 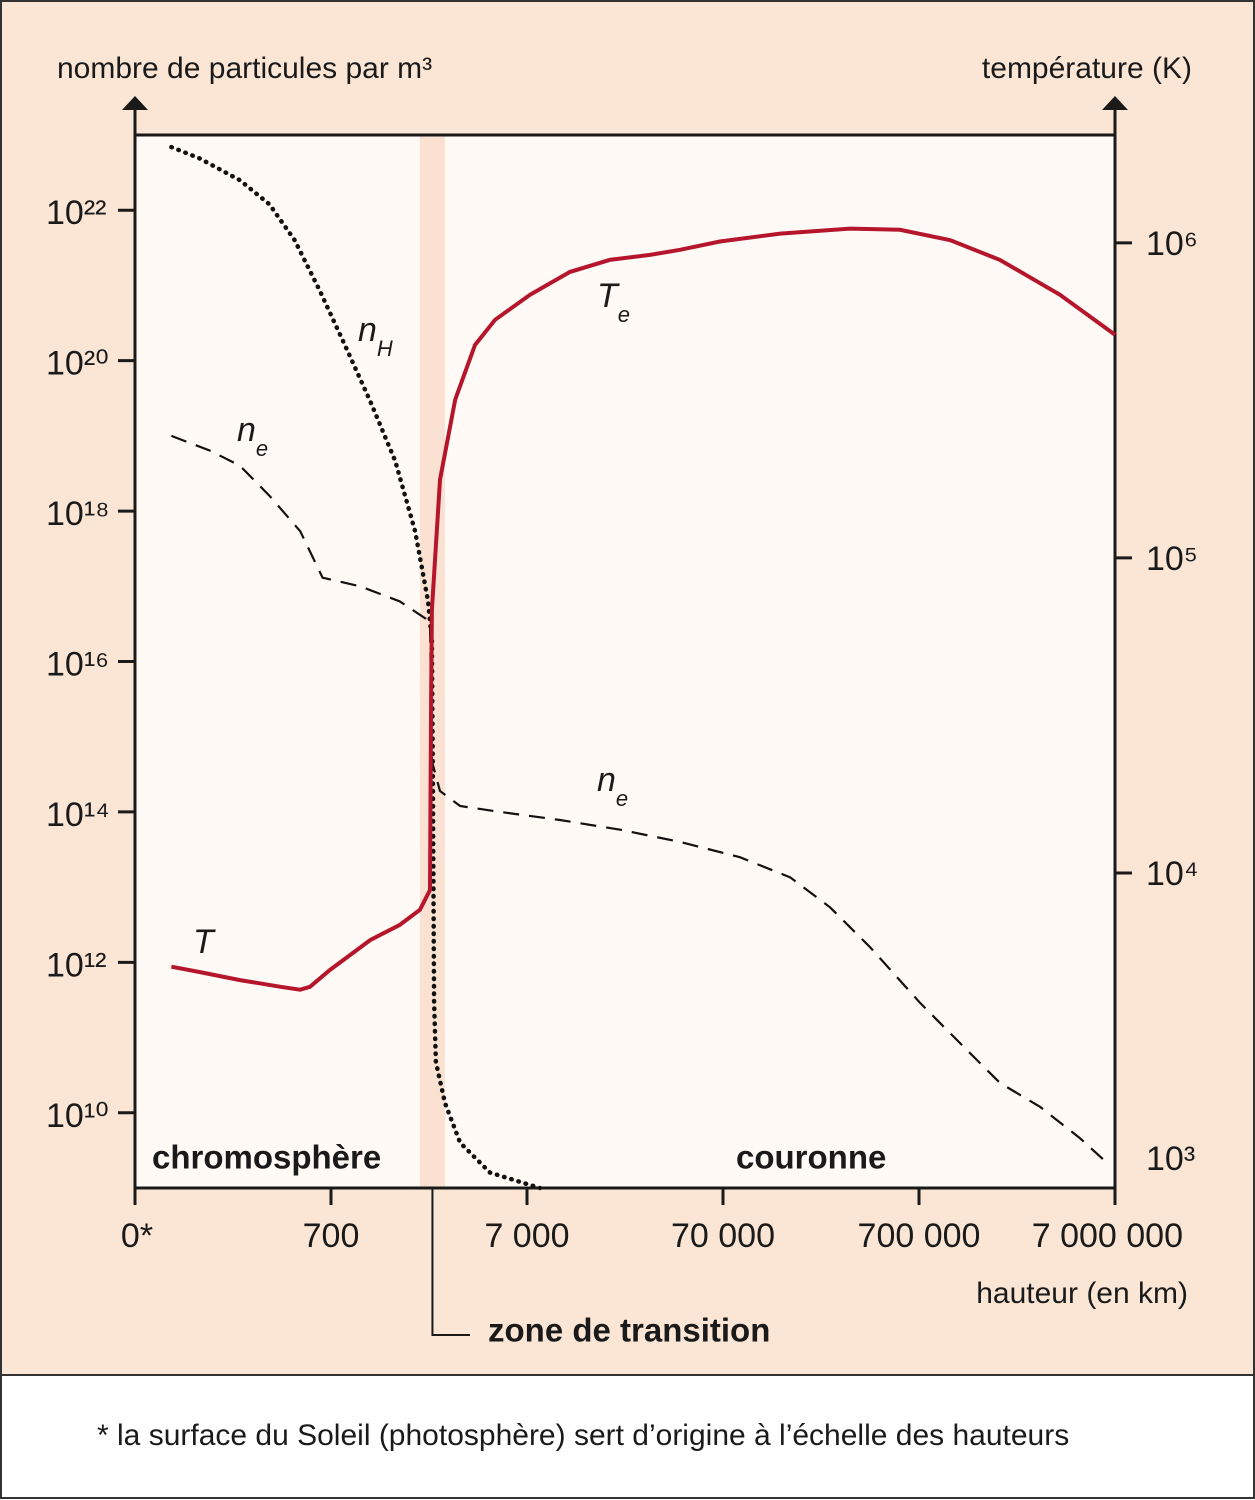 What do you see at coordinates (77, 514) in the screenshot?
I see `y-tick-label: 10¹⁸` at bounding box center [77, 514].